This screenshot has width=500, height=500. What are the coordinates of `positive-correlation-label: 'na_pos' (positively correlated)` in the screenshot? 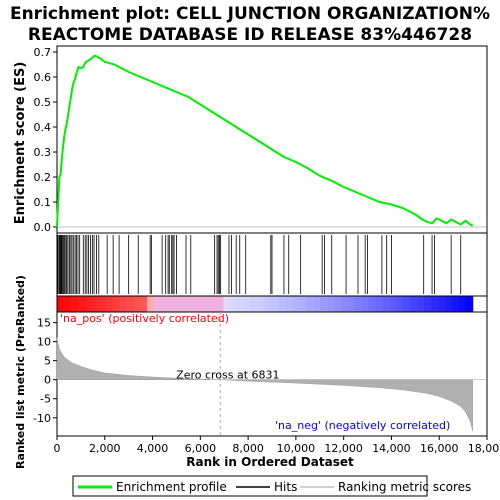 It's located at (144, 318).